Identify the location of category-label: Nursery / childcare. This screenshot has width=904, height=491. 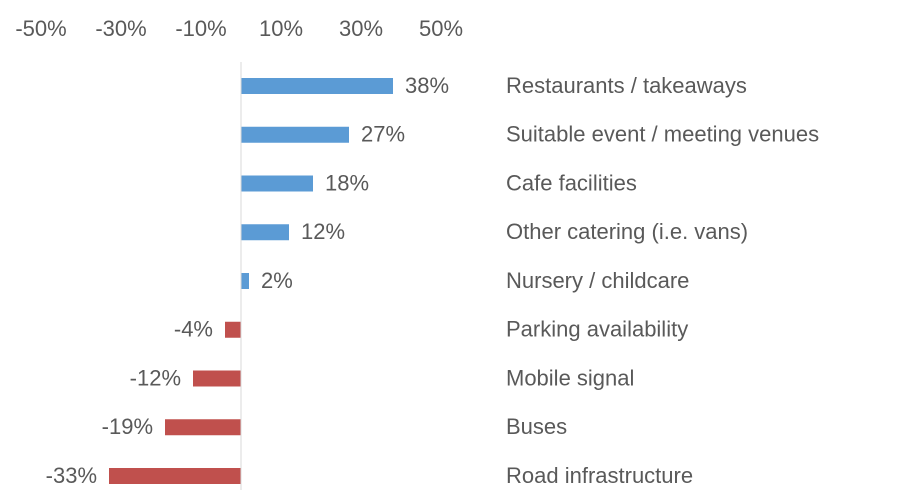
(597, 280).